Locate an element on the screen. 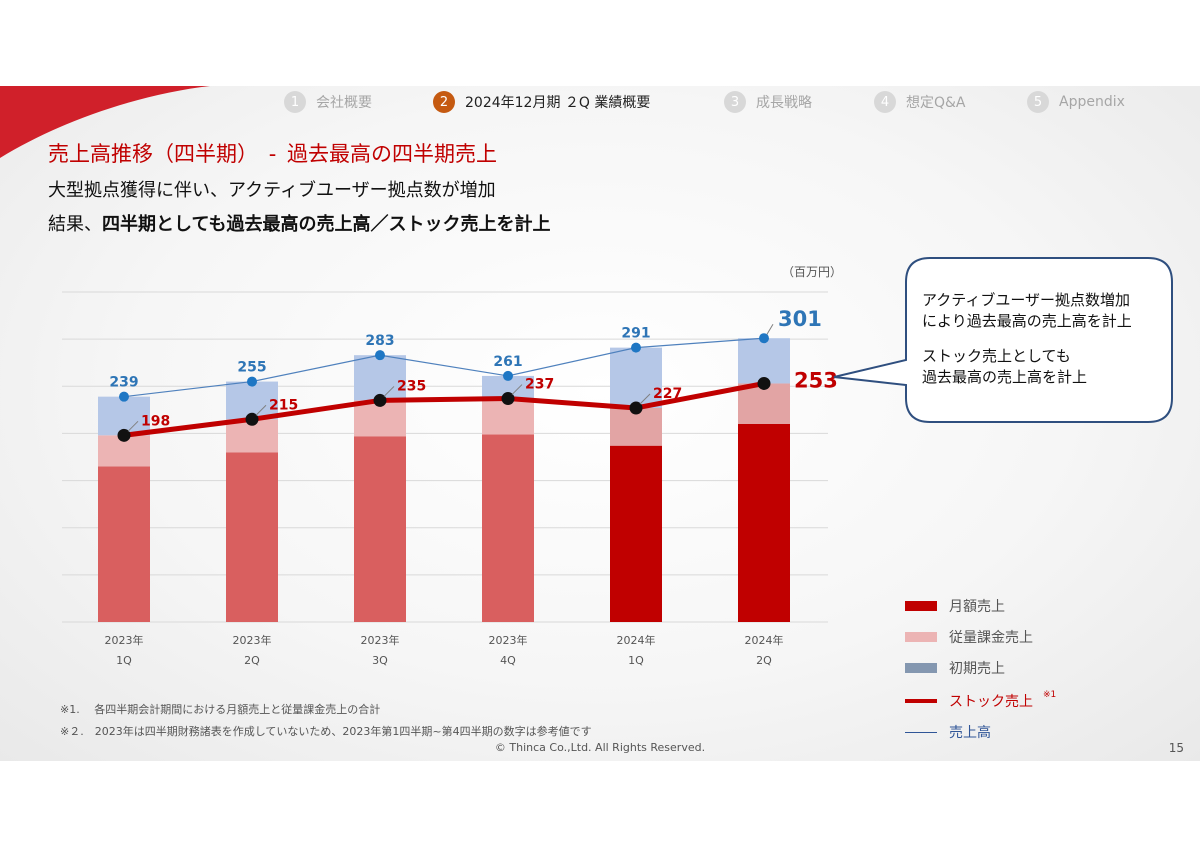  callout-line-1: アクティブユーザー拠点数増加 is located at coordinates (1026, 300).